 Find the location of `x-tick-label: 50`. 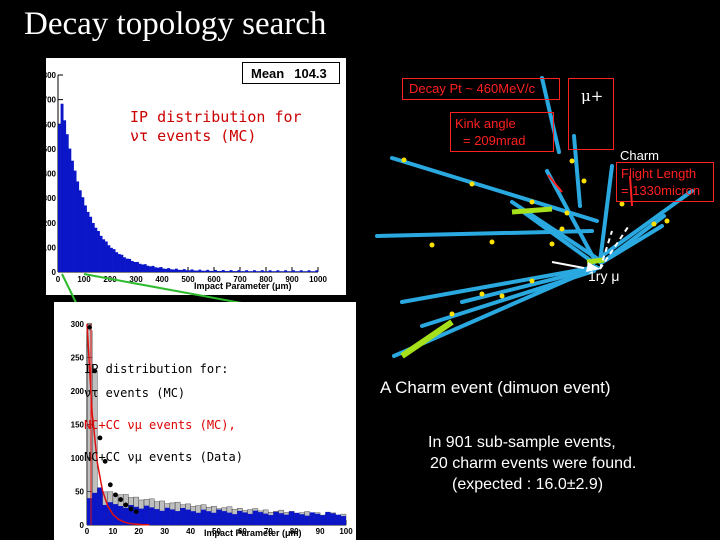

x-tick-label: 50 is located at coordinates (216, 531).